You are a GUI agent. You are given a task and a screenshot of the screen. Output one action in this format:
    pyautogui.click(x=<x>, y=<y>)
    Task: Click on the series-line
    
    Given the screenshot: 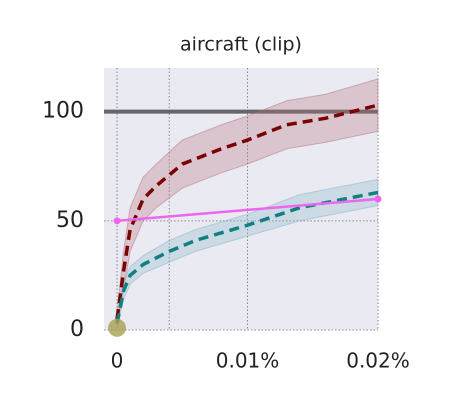 What is the action you would take?
    pyautogui.click(x=247, y=210)
    